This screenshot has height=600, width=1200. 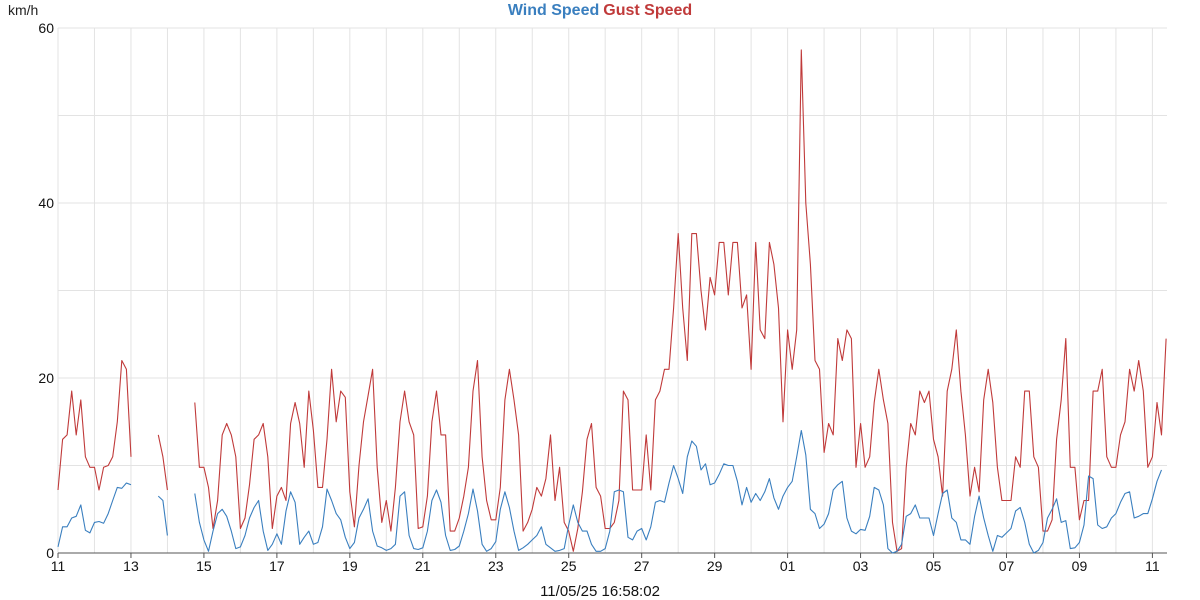 I want to click on chart-title: Wind Speed Gust Speed, so click(x=600, y=11).